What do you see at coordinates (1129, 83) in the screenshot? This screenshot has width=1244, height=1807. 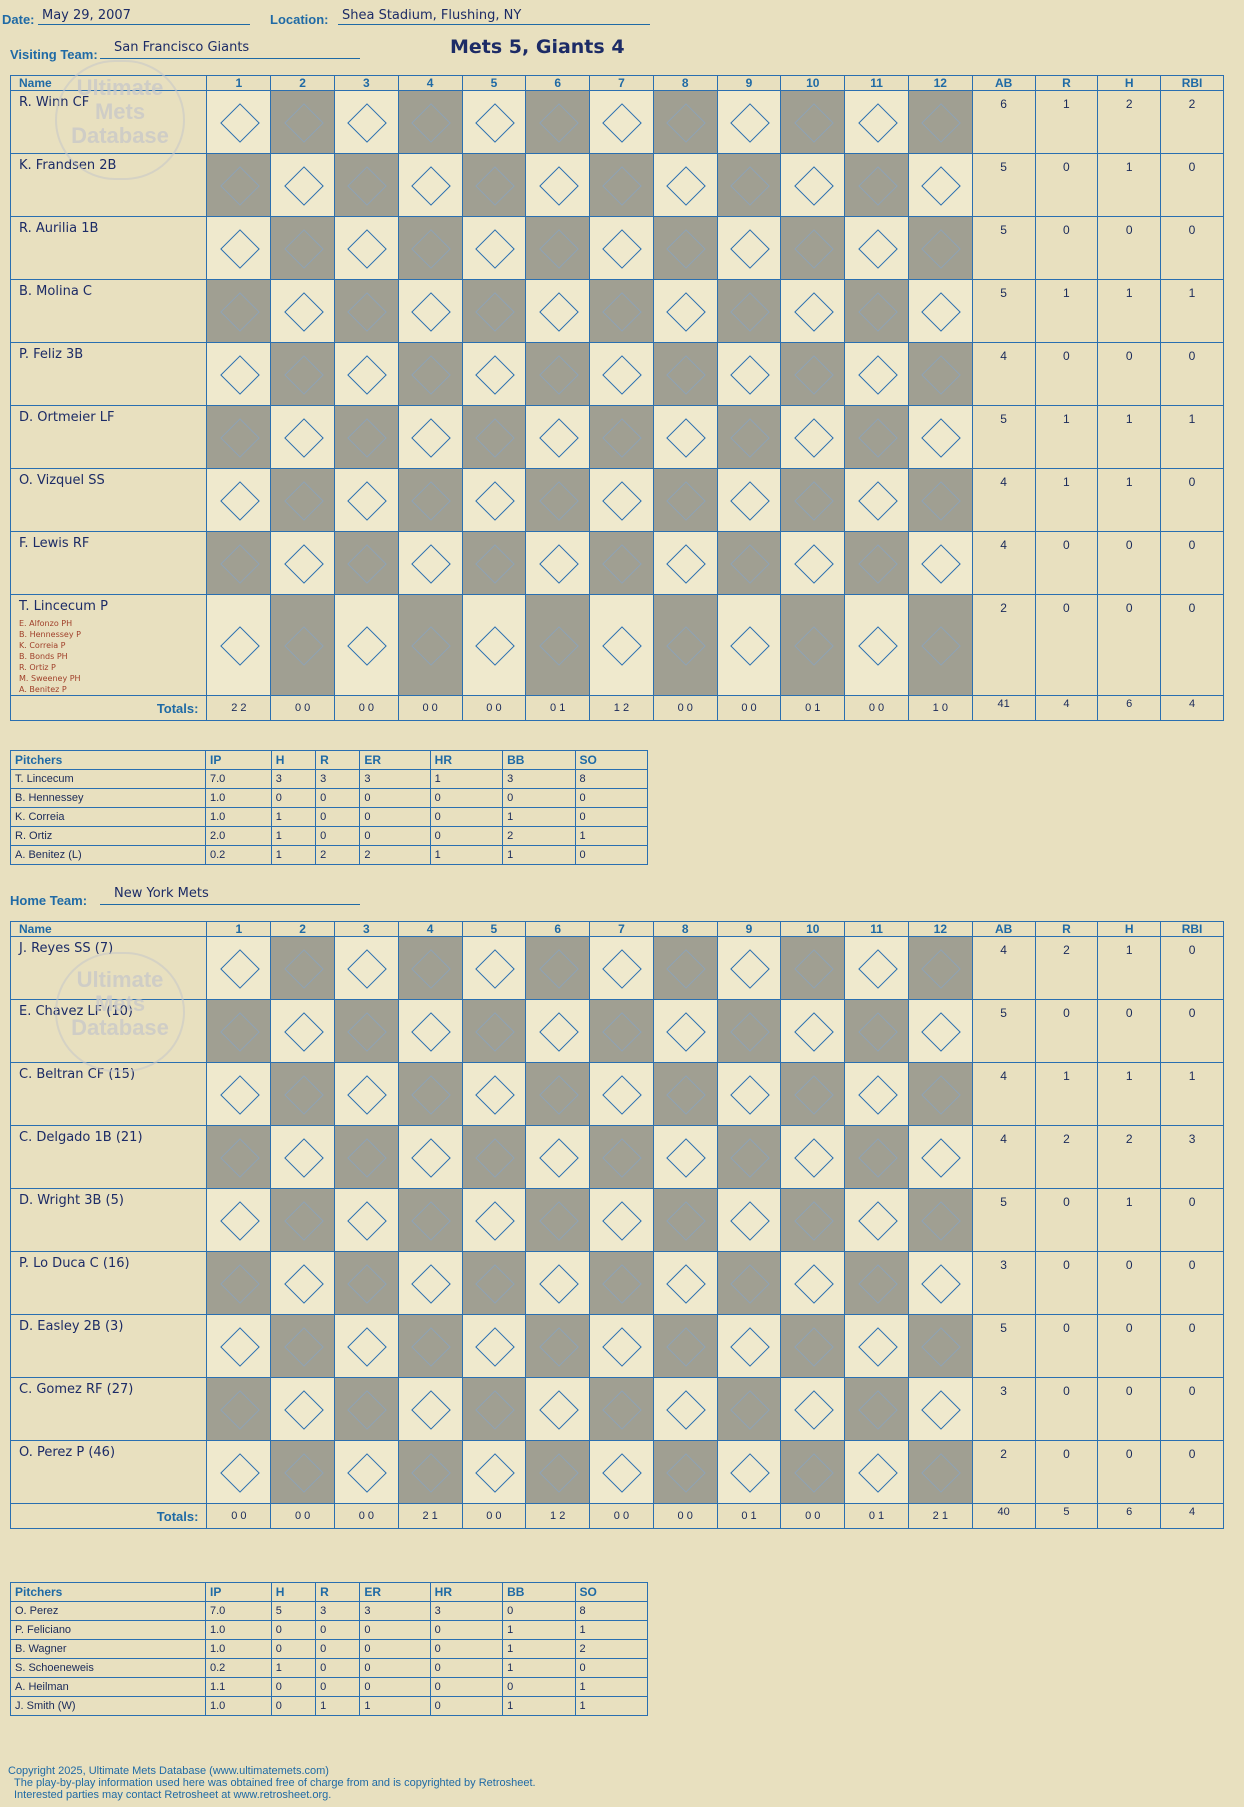 I see `h-header: H` at bounding box center [1129, 83].